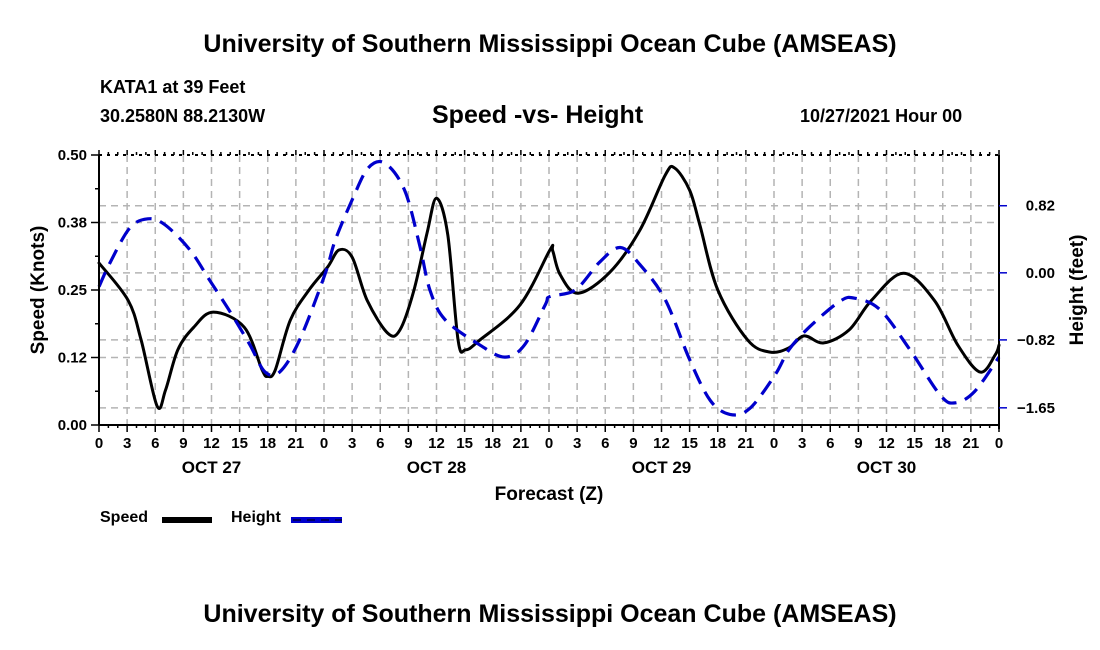  What do you see at coordinates (124, 517) in the screenshot?
I see `legend-speed-label: Speed` at bounding box center [124, 517].